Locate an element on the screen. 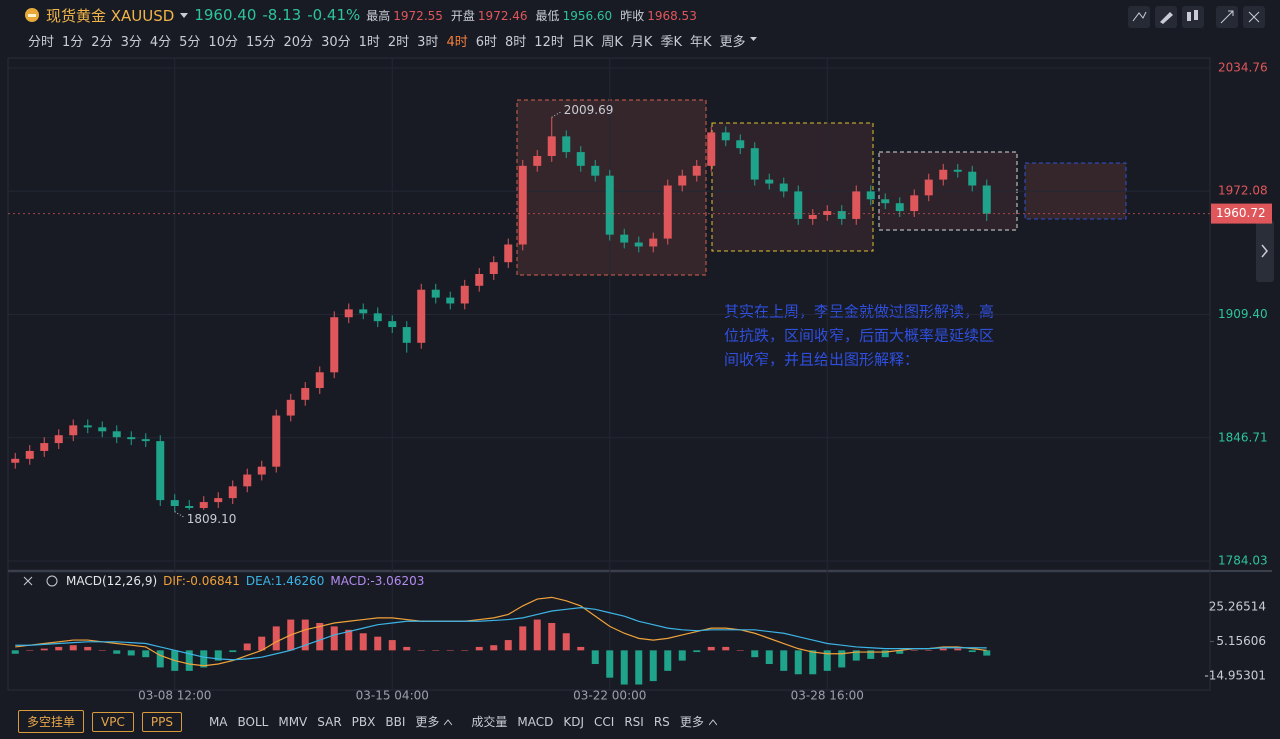 Image resolution: width=1280 pixels, height=739 pixels. timeframe-tab: 2时 is located at coordinates (398, 42).